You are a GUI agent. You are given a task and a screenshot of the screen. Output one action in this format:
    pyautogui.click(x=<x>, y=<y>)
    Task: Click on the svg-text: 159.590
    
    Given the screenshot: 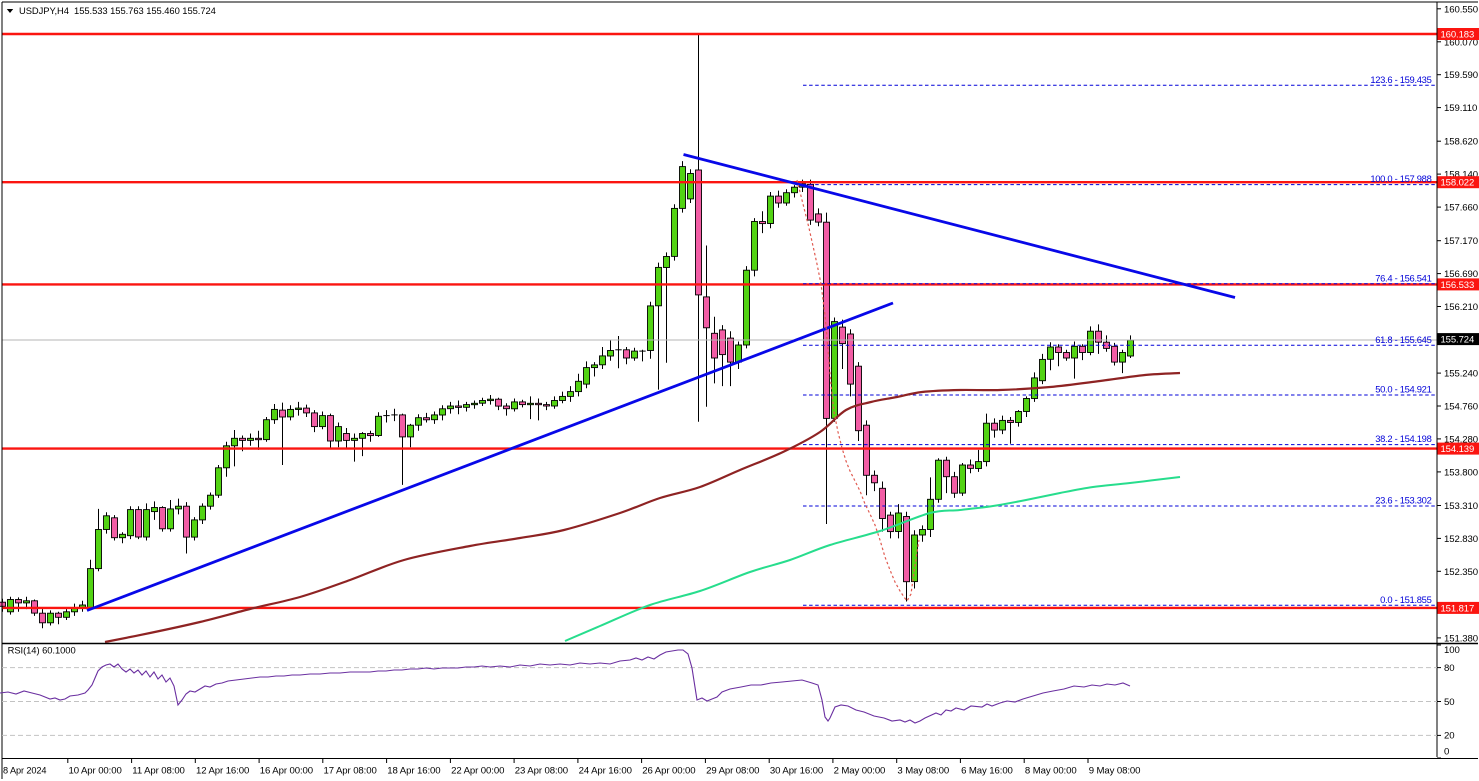 What is the action you would take?
    pyautogui.click(x=1461, y=75)
    